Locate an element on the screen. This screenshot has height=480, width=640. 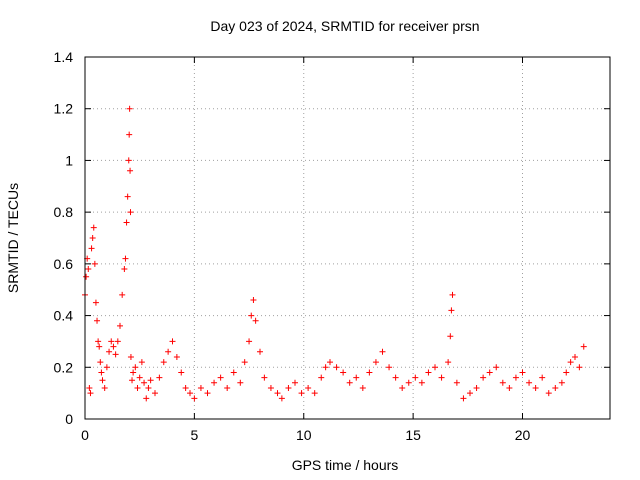
x-tick-label: 5 is located at coordinates (194, 435).